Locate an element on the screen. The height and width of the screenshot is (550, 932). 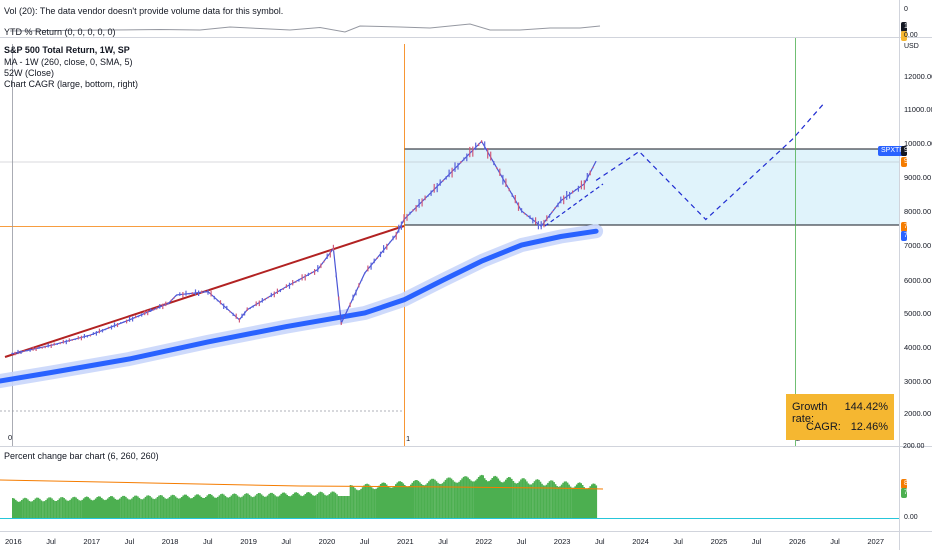
time-tick-19: Jul is located at coordinates (757, 541).